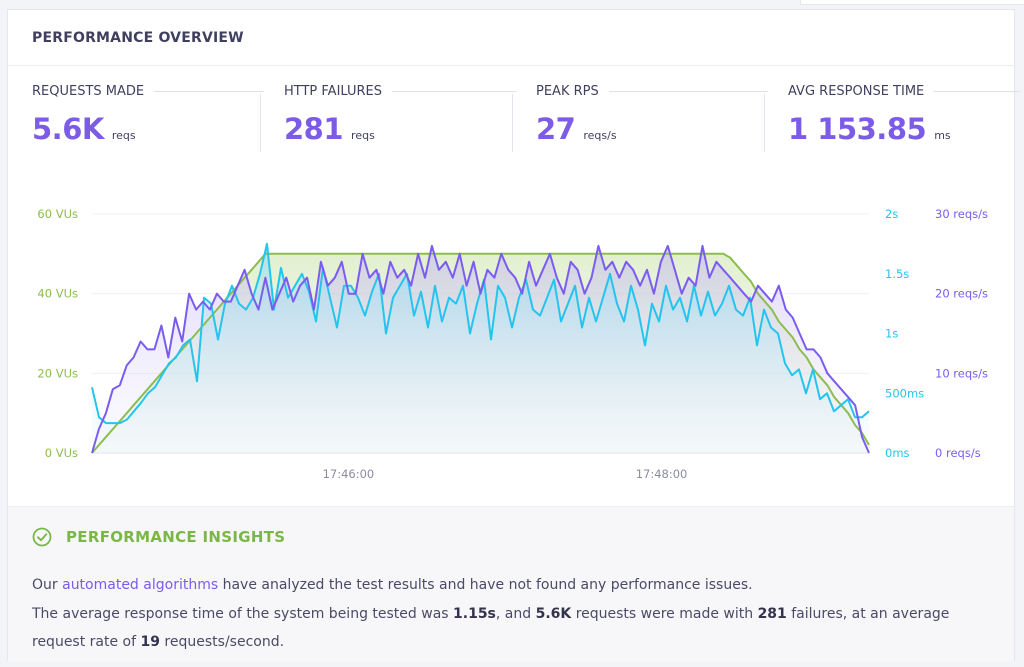  What do you see at coordinates (349, 474) in the screenshot?
I see `time-tick-label: 17:46:00` at bounding box center [349, 474].